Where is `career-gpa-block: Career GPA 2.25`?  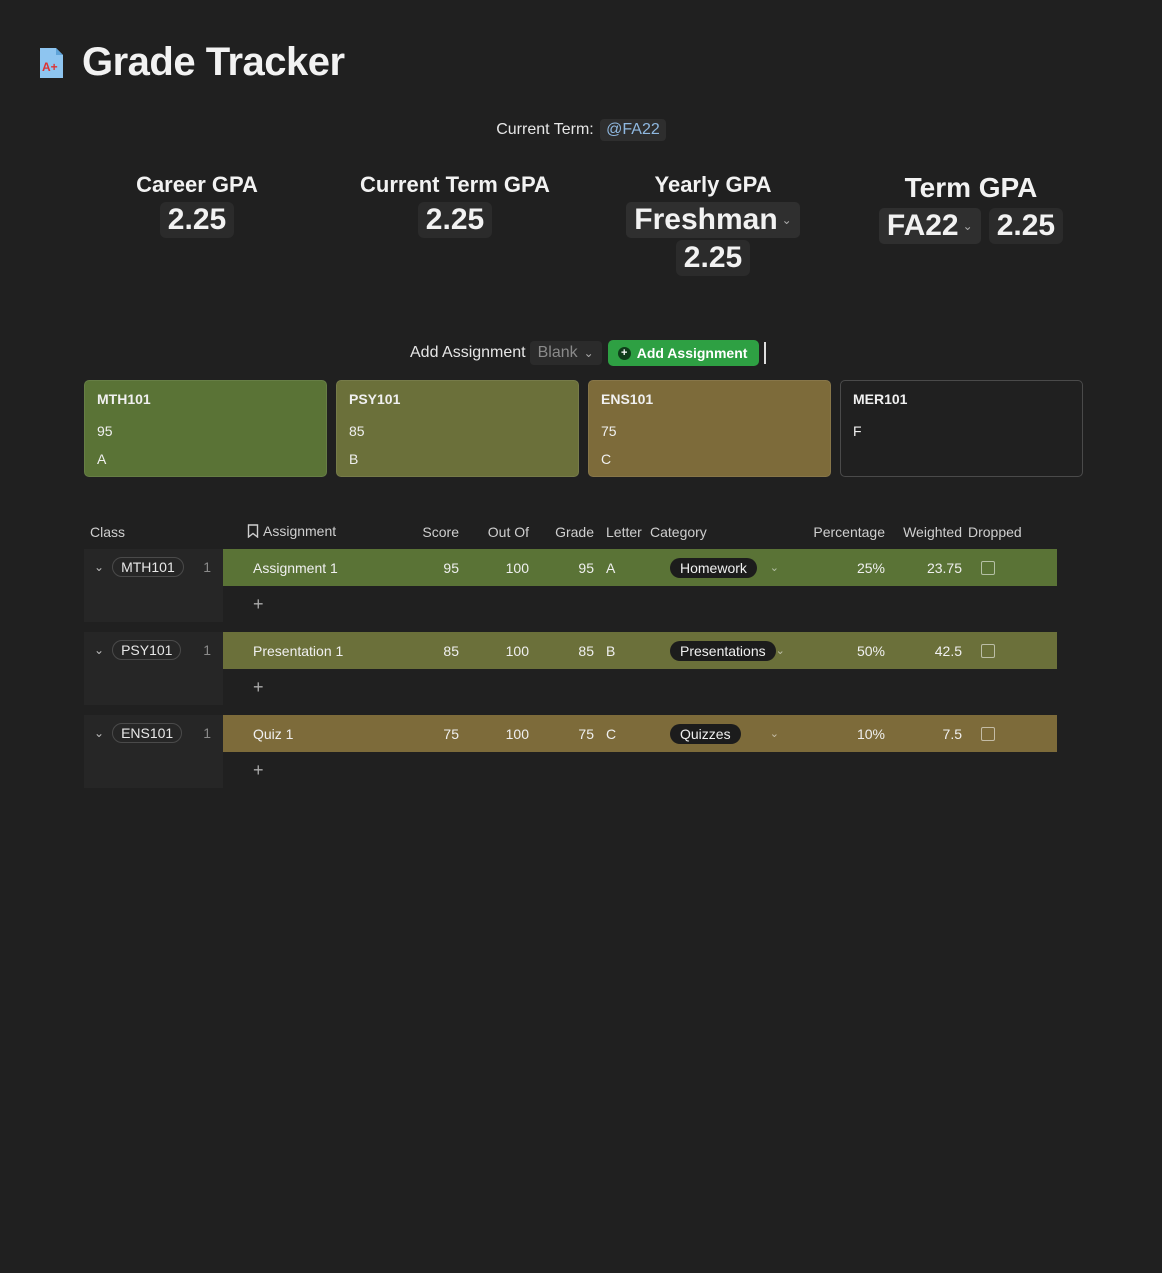
career-gpa-block: Career GPA 2.25 is located at coordinates (197, 205).